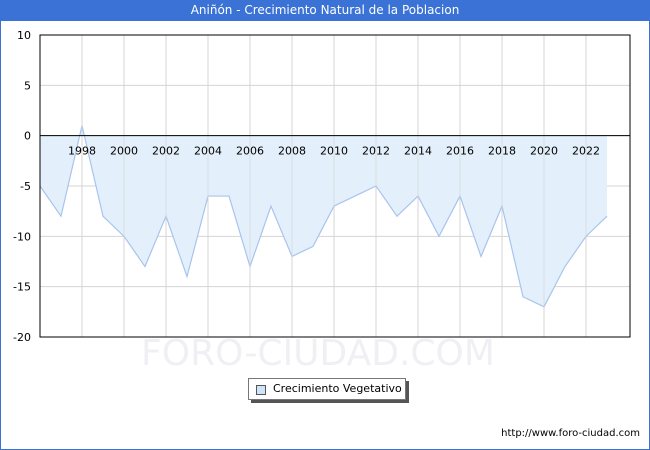 This screenshot has height=450, width=650. I want to click on x-tick-label: 2012, so click(376, 151).